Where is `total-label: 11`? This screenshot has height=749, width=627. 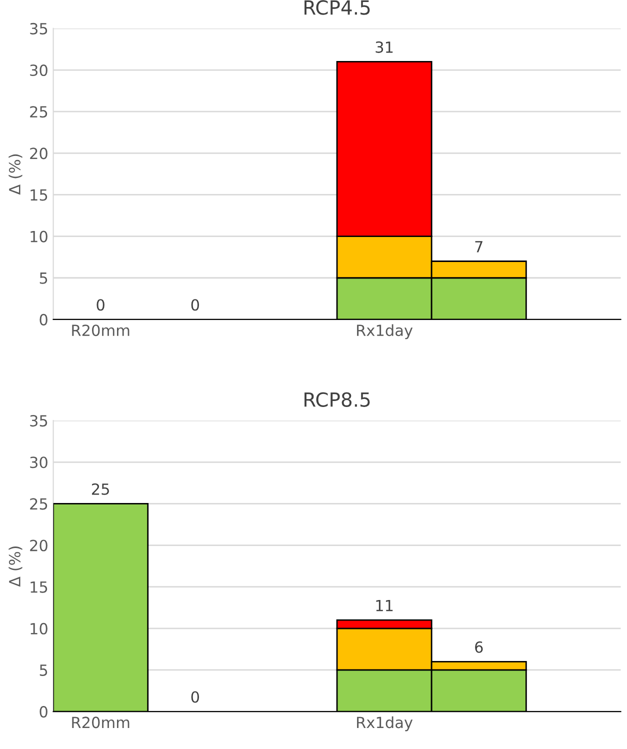
total-label: 11 is located at coordinates (384, 606).